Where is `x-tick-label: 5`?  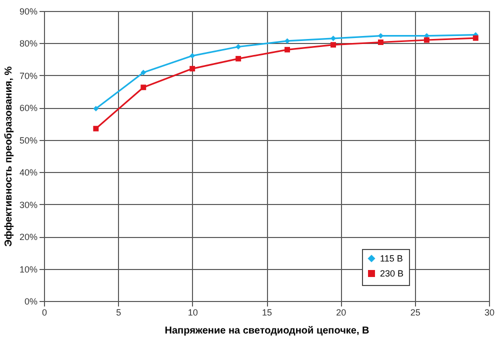
x-tick-label: 5 is located at coordinates (119, 313).